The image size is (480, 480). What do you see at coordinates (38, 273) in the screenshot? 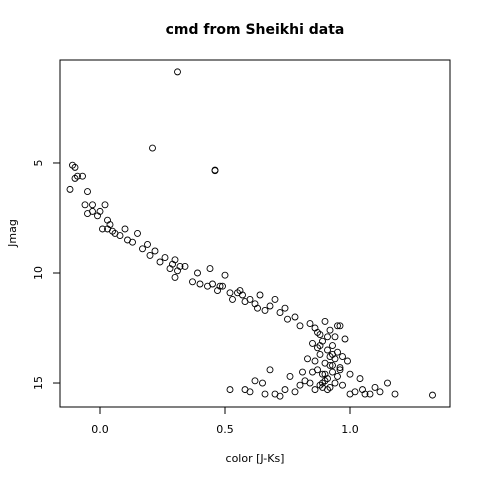
I see `y-tick-label: 10` at bounding box center [38, 273].